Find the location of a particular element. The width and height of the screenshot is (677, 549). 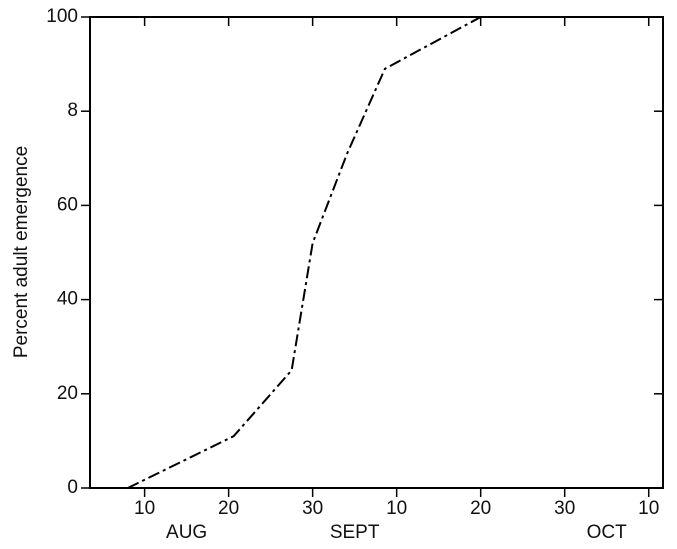

y-tick-label: 8 is located at coordinates (72, 110).